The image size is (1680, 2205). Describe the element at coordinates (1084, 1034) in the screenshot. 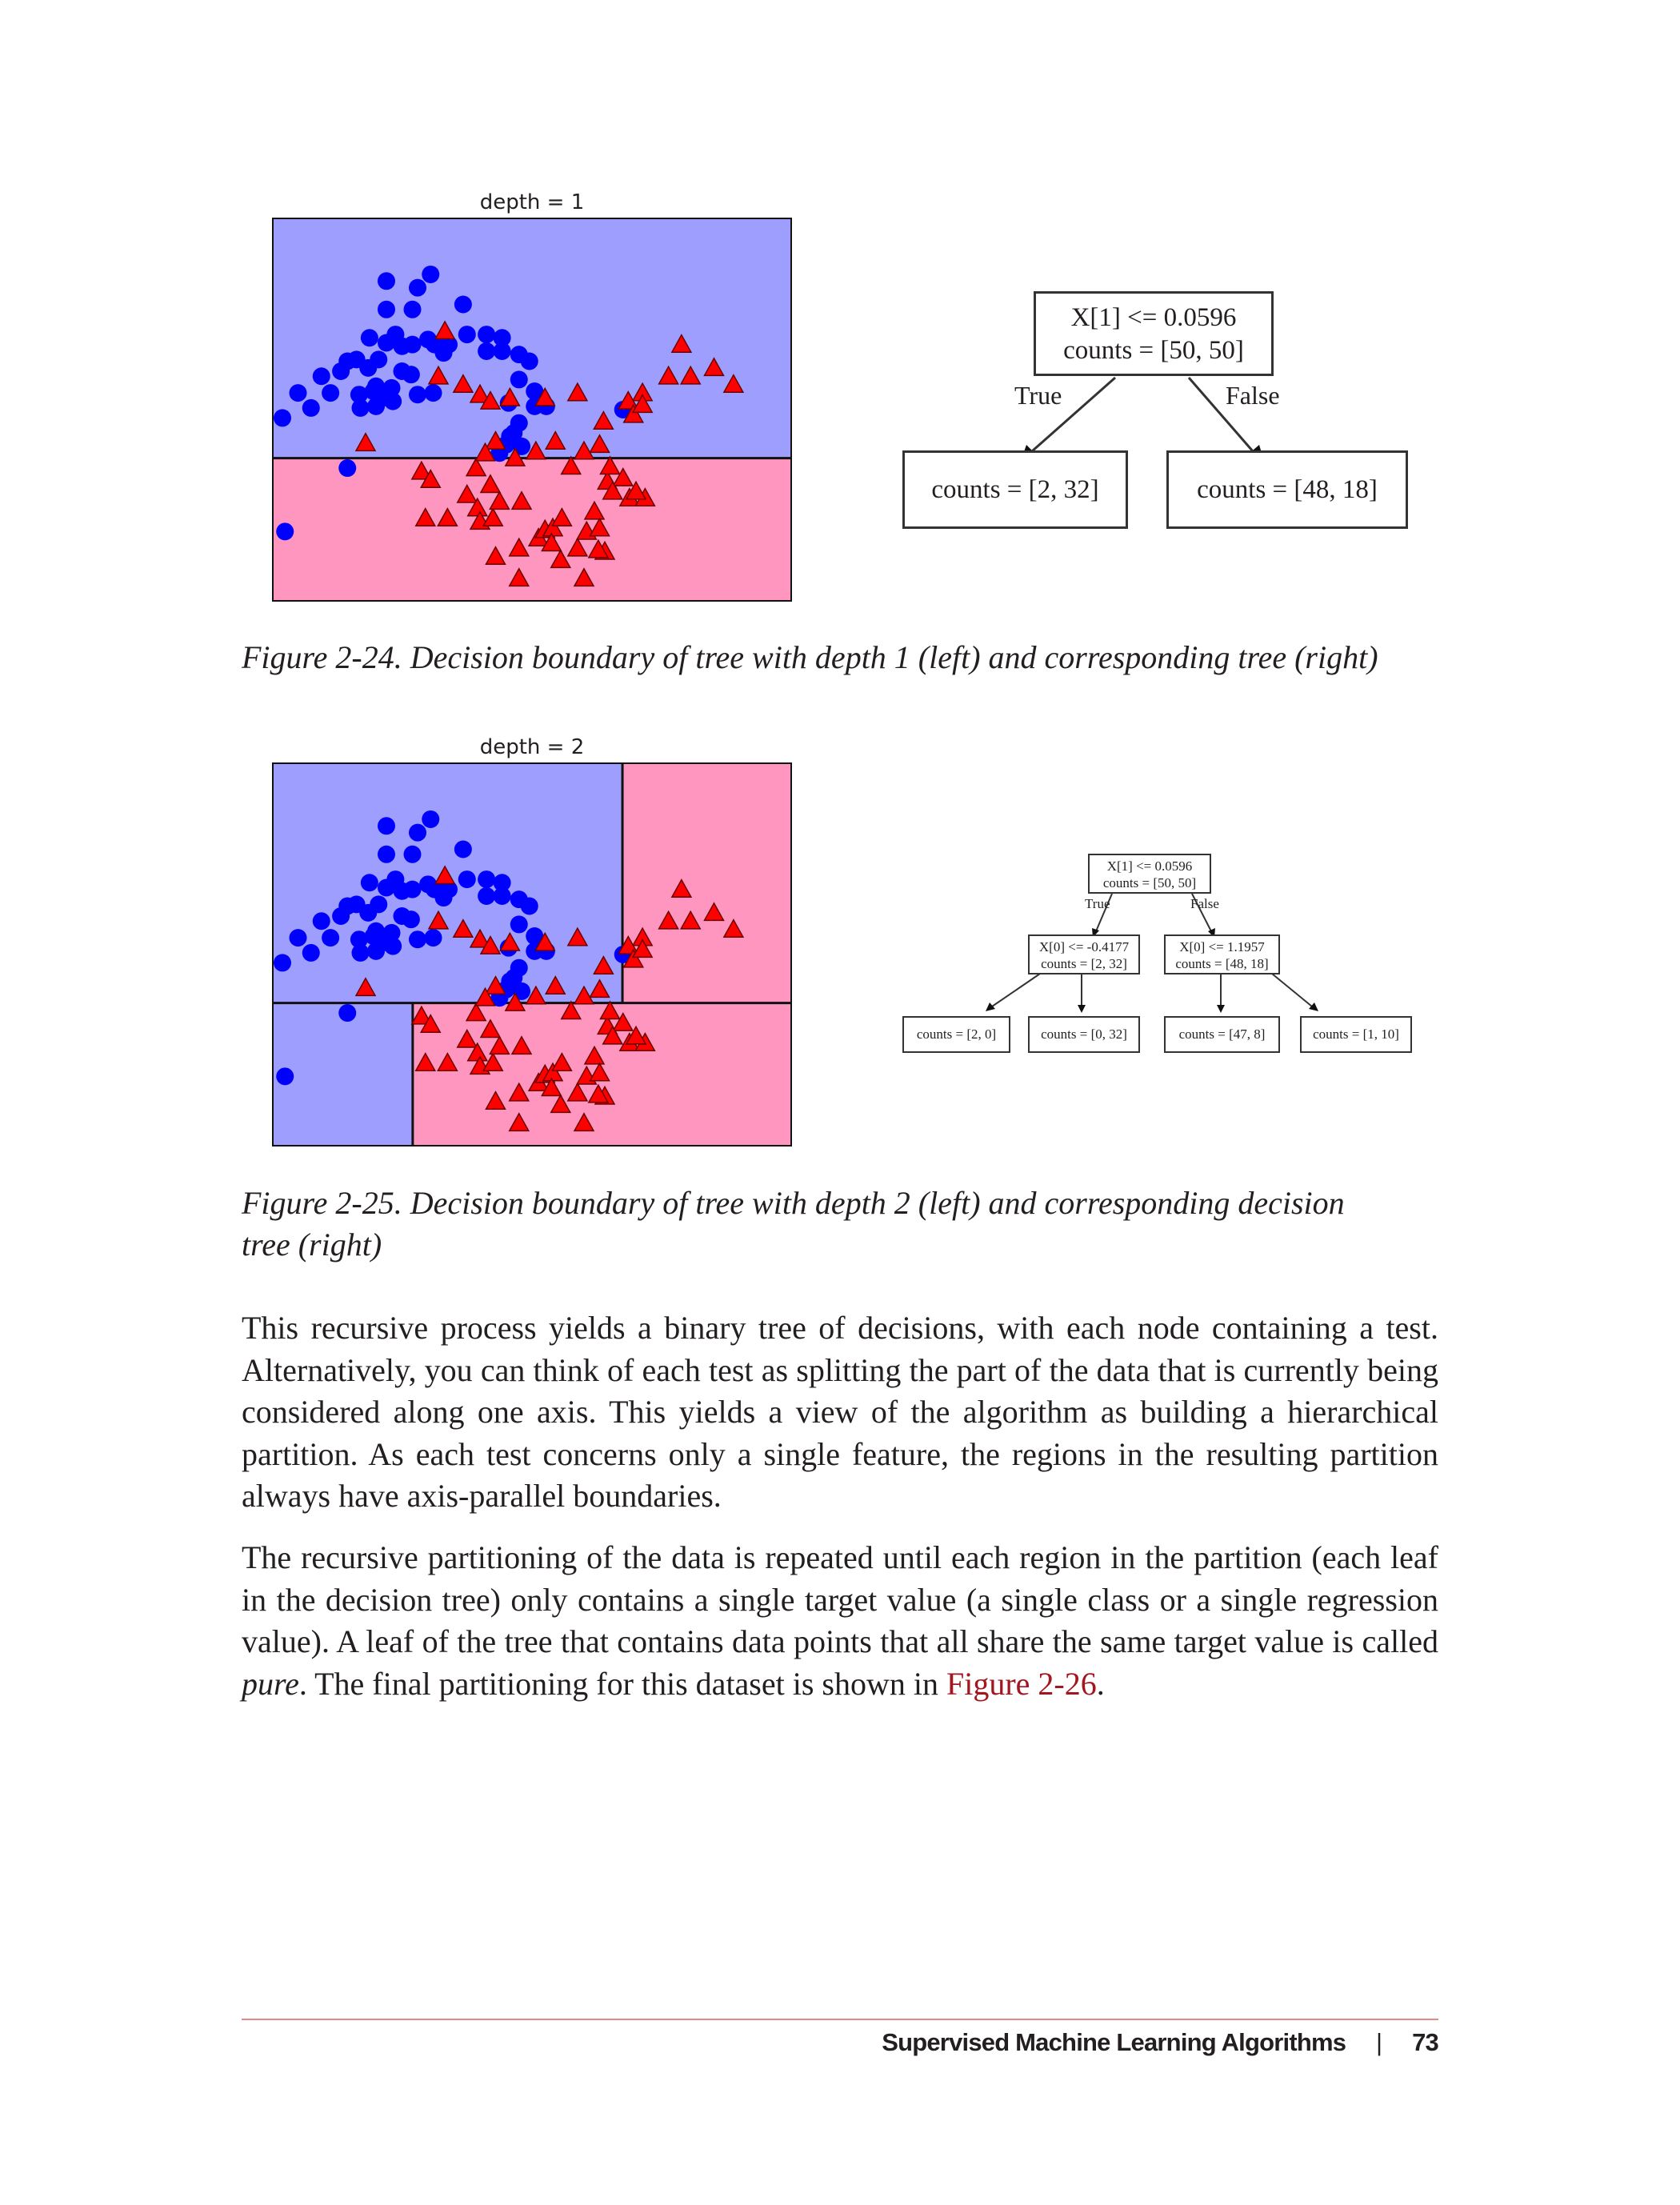

I see `tree2-leaf-2: counts = [0, 32]` at that location.